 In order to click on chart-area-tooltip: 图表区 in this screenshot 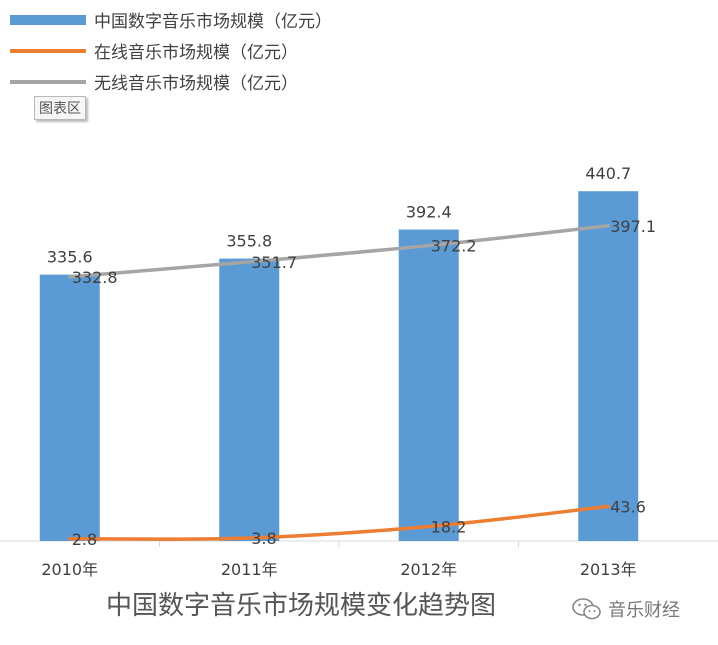, I will do `click(60, 108)`.